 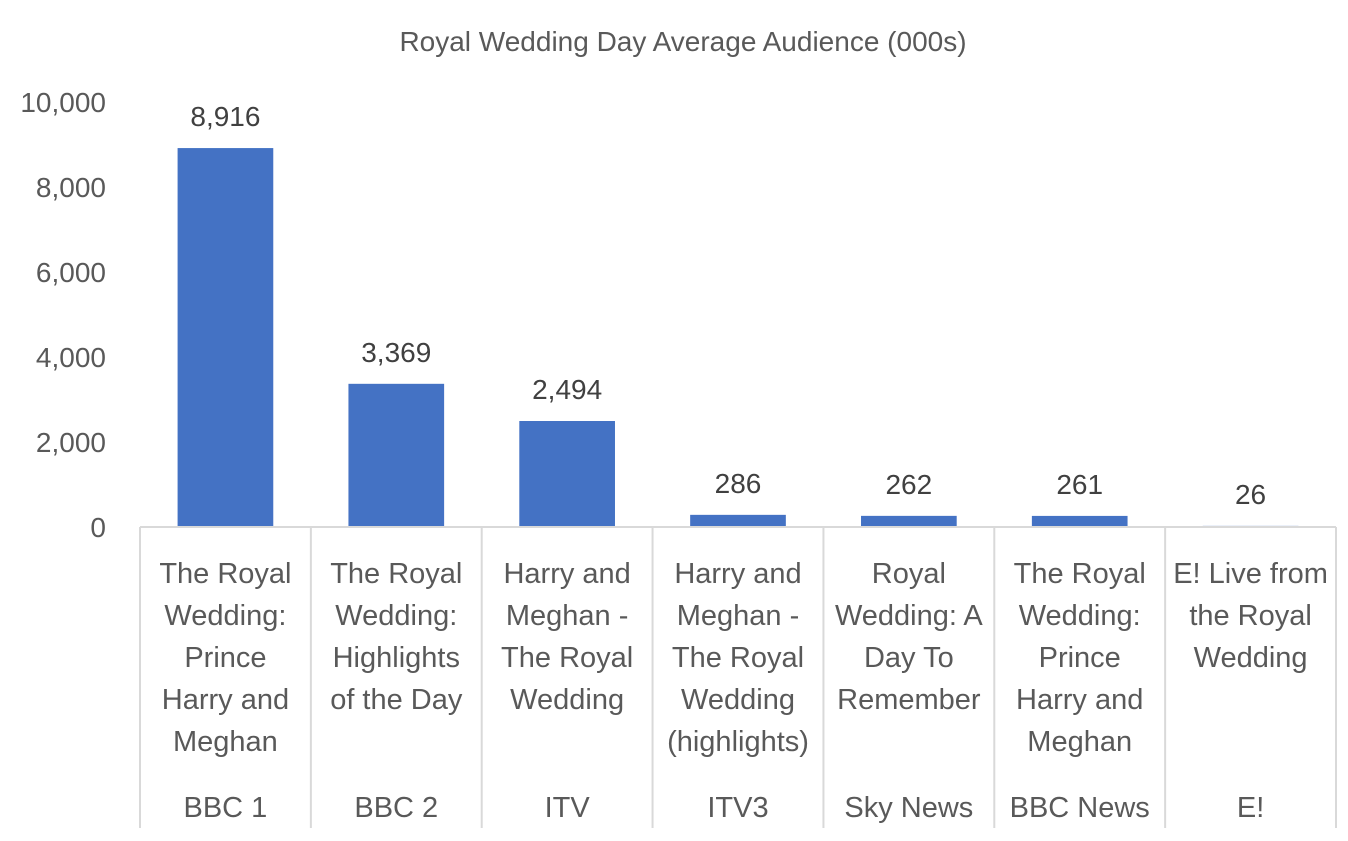 What do you see at coordinates (567, 637) in the screenshot?
I see `category-label: Harry and Meghan - The Royal Wedding` at bounding box center [567, 637].